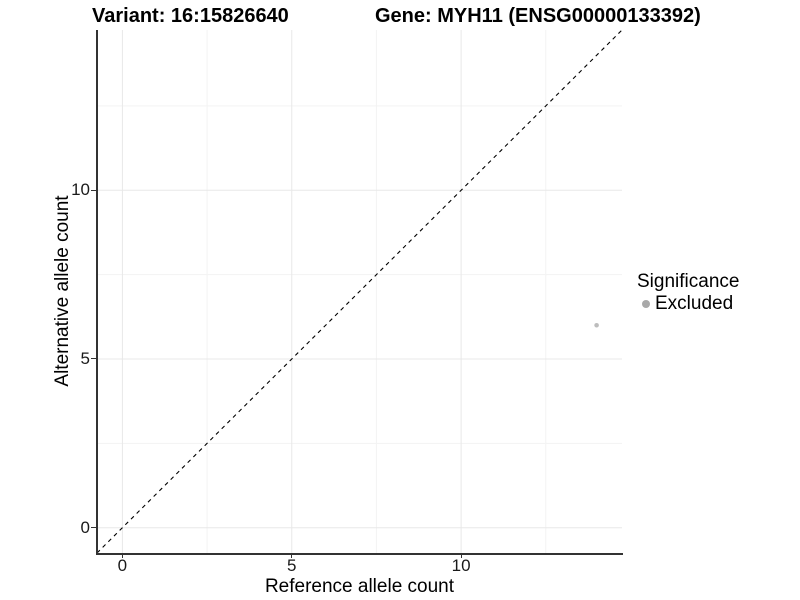  What do you see at coordinates (646, 304) in the screenshot?
I see `legend-point-icon` at bounding box center [646, 304].